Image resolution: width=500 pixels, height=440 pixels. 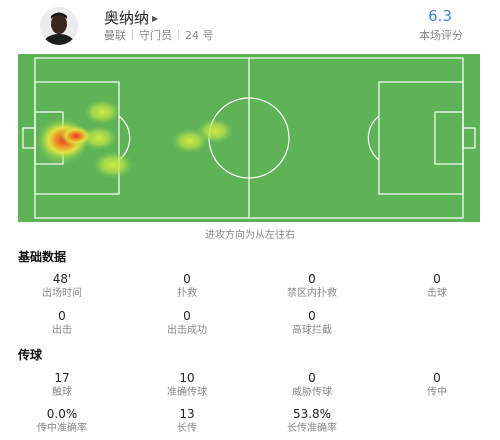 I want to click on passing-stats-title: 传球, so click(x=30, y=355).